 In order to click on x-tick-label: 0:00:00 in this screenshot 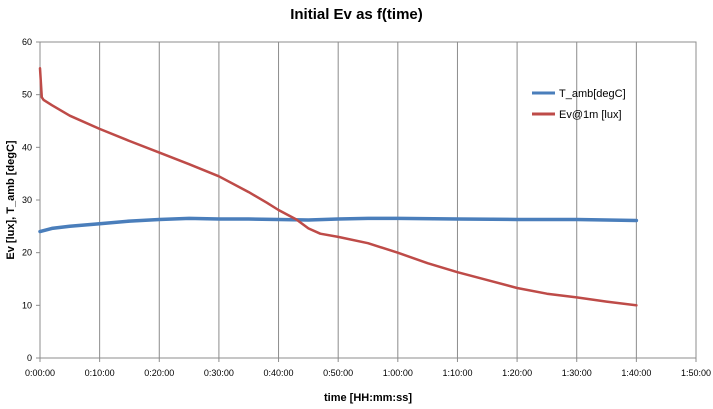, I will do `click(40, 373)`.